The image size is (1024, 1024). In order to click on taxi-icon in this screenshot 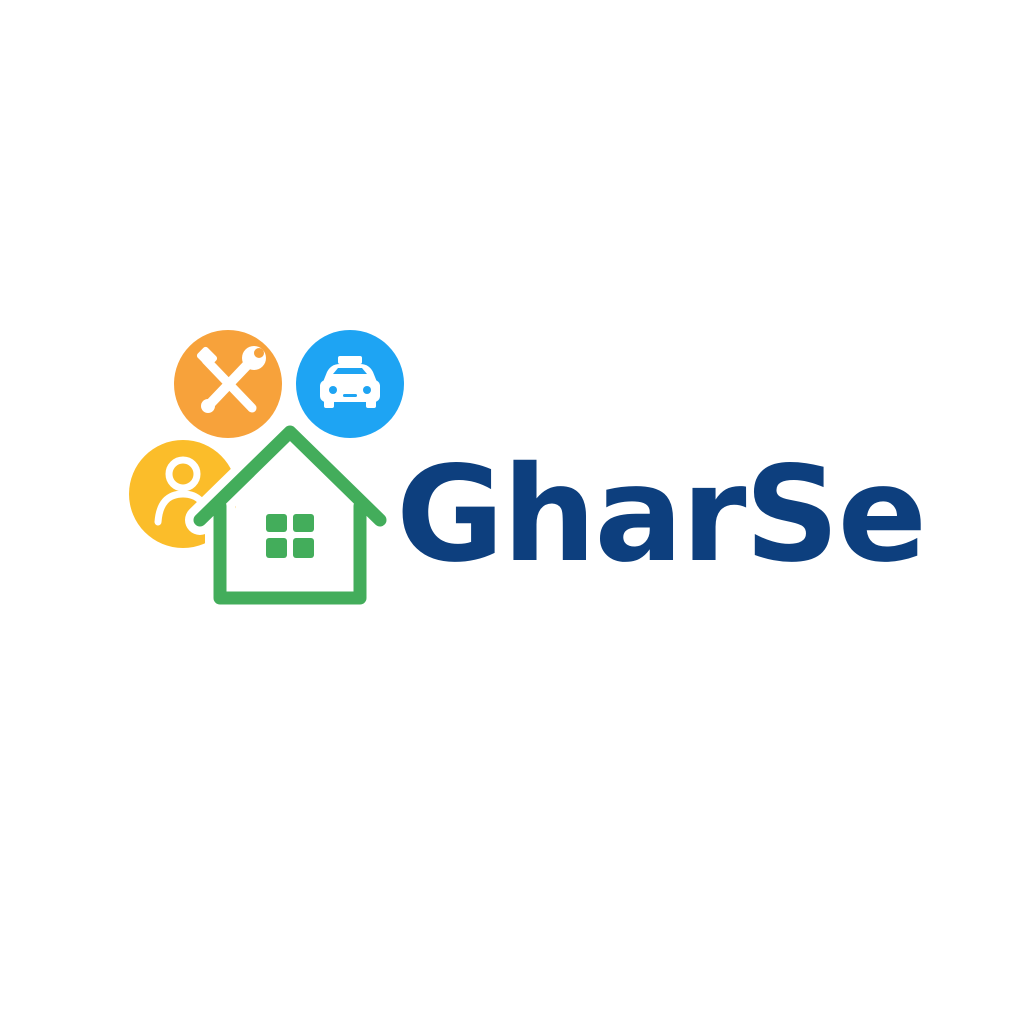, I will do `click(350, 382)`.